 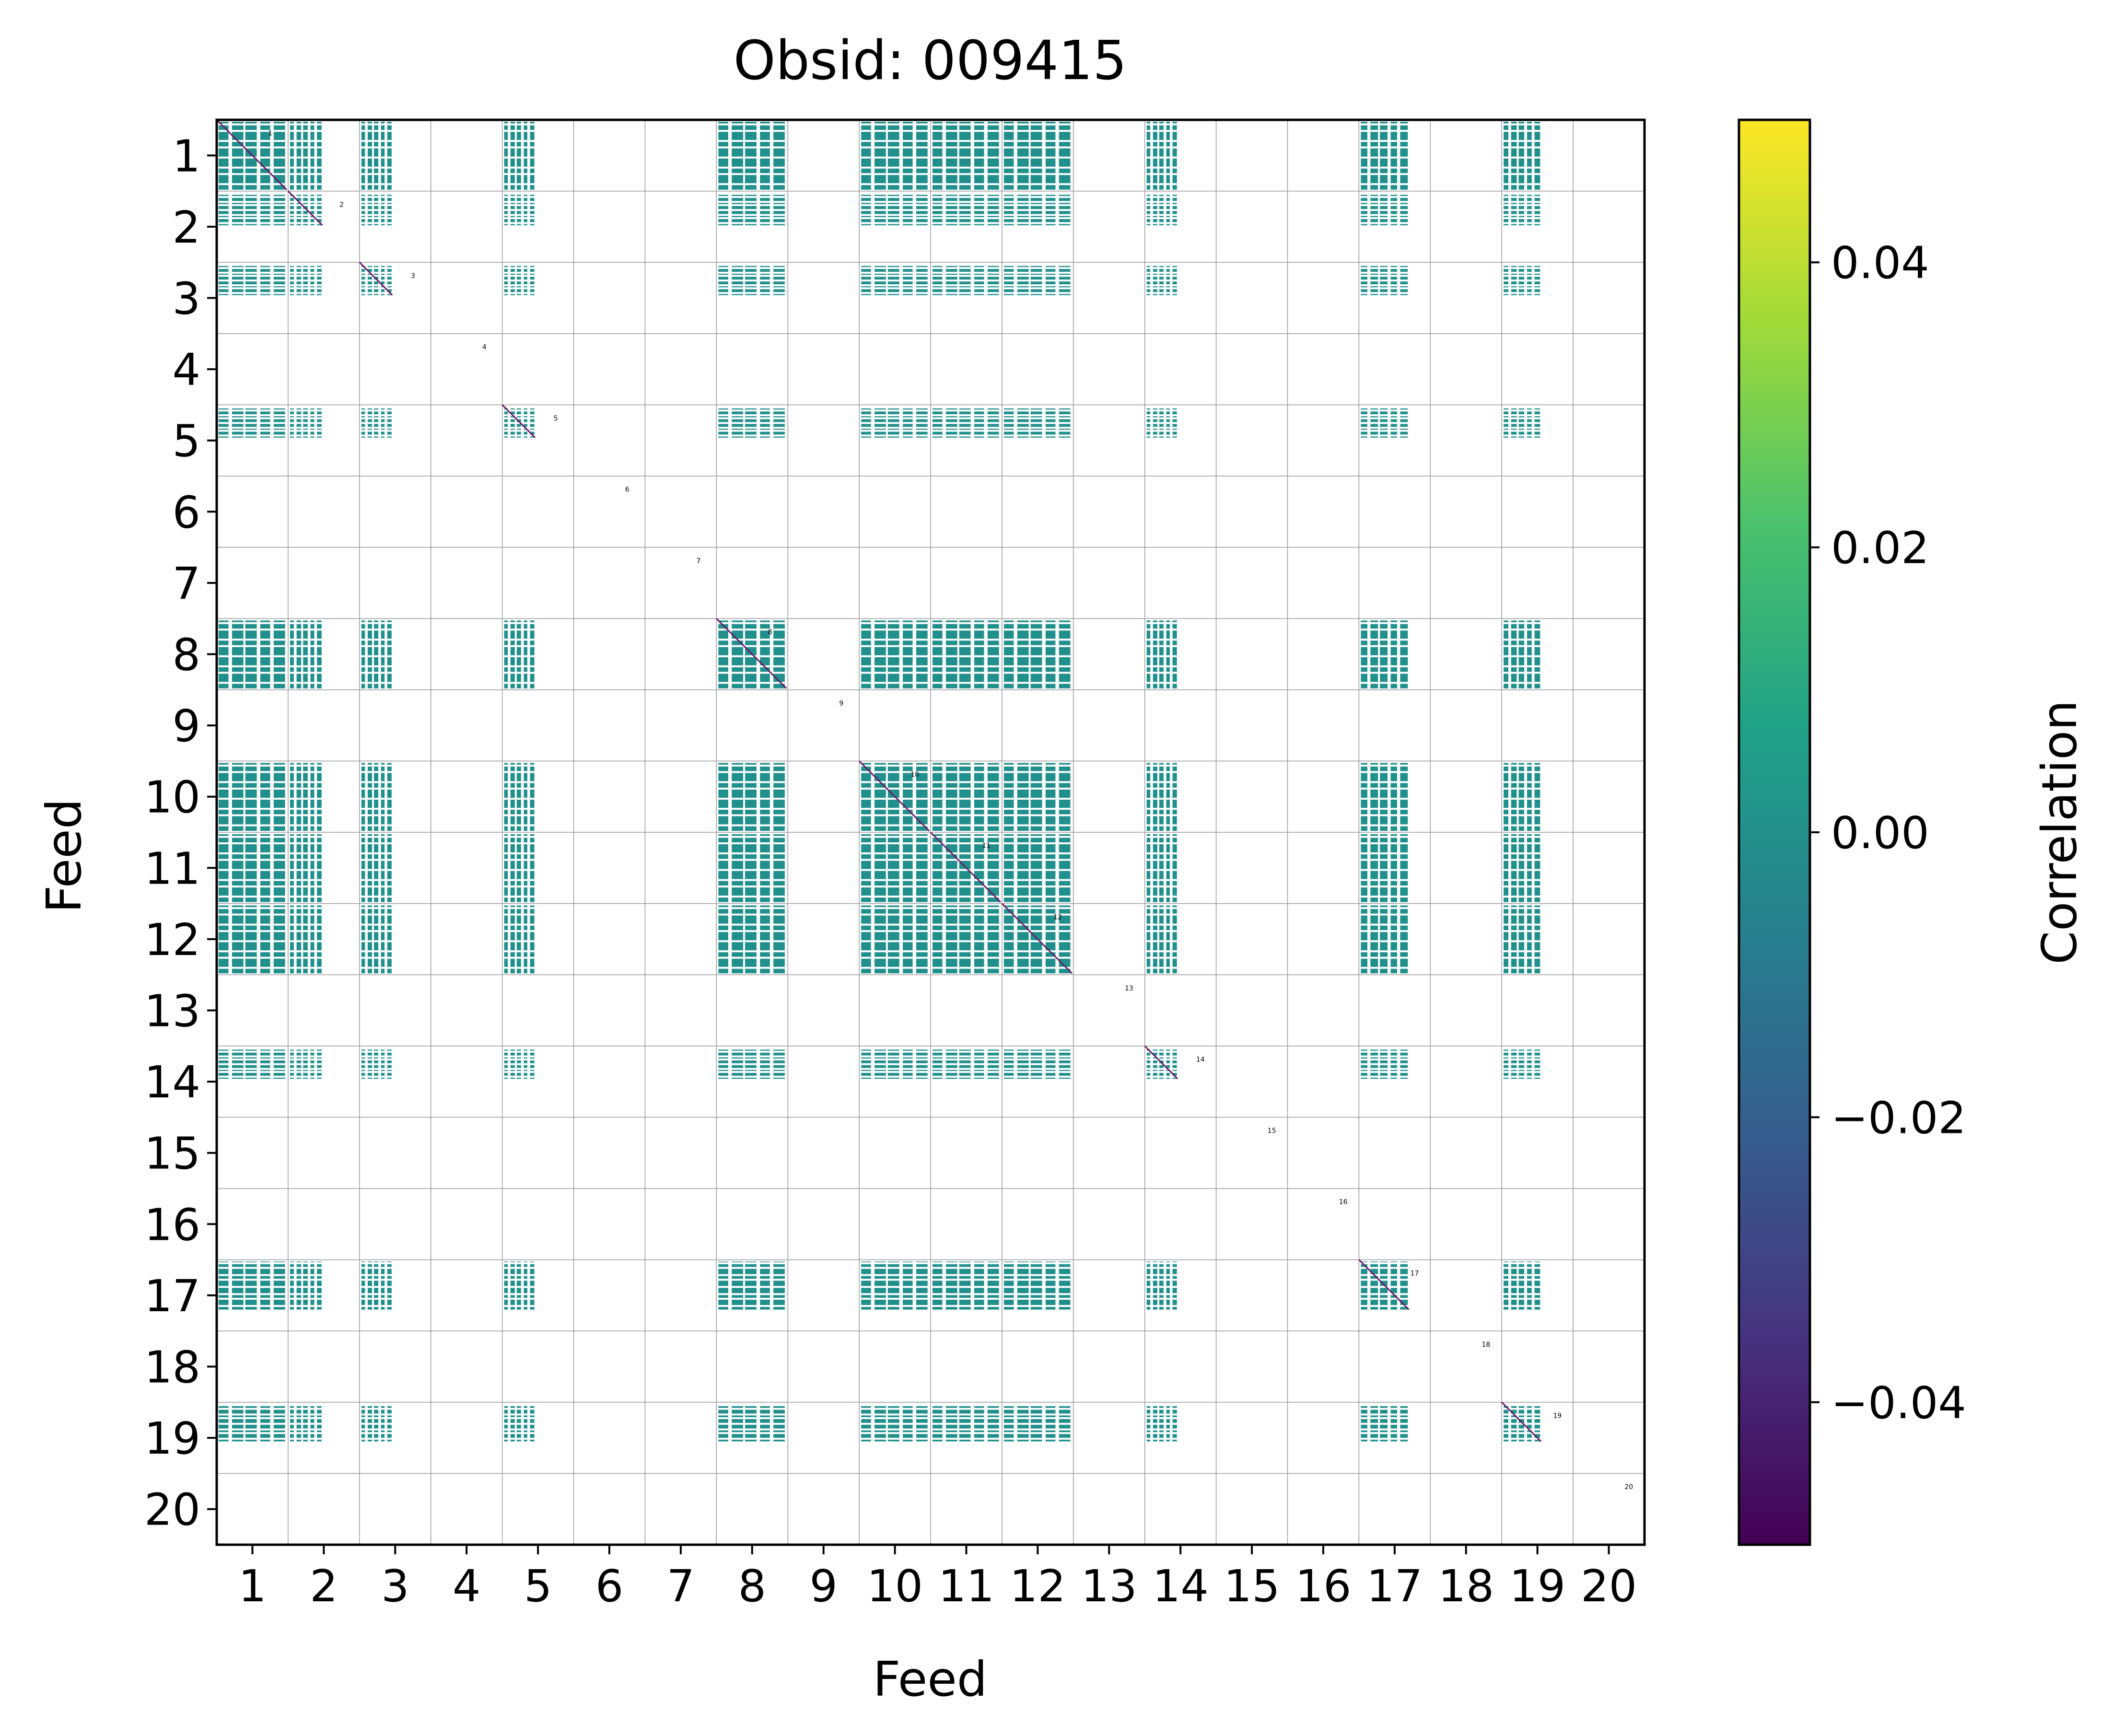 I want to click on x-tick-label: 13, so click(x=1109, y=1586).